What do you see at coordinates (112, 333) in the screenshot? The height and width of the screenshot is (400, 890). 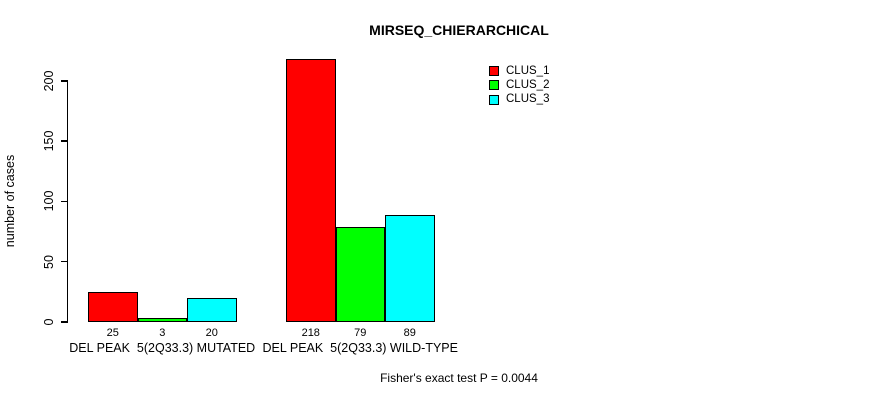 I see `bar-value-label: 25` at bounding box center [112, 333].